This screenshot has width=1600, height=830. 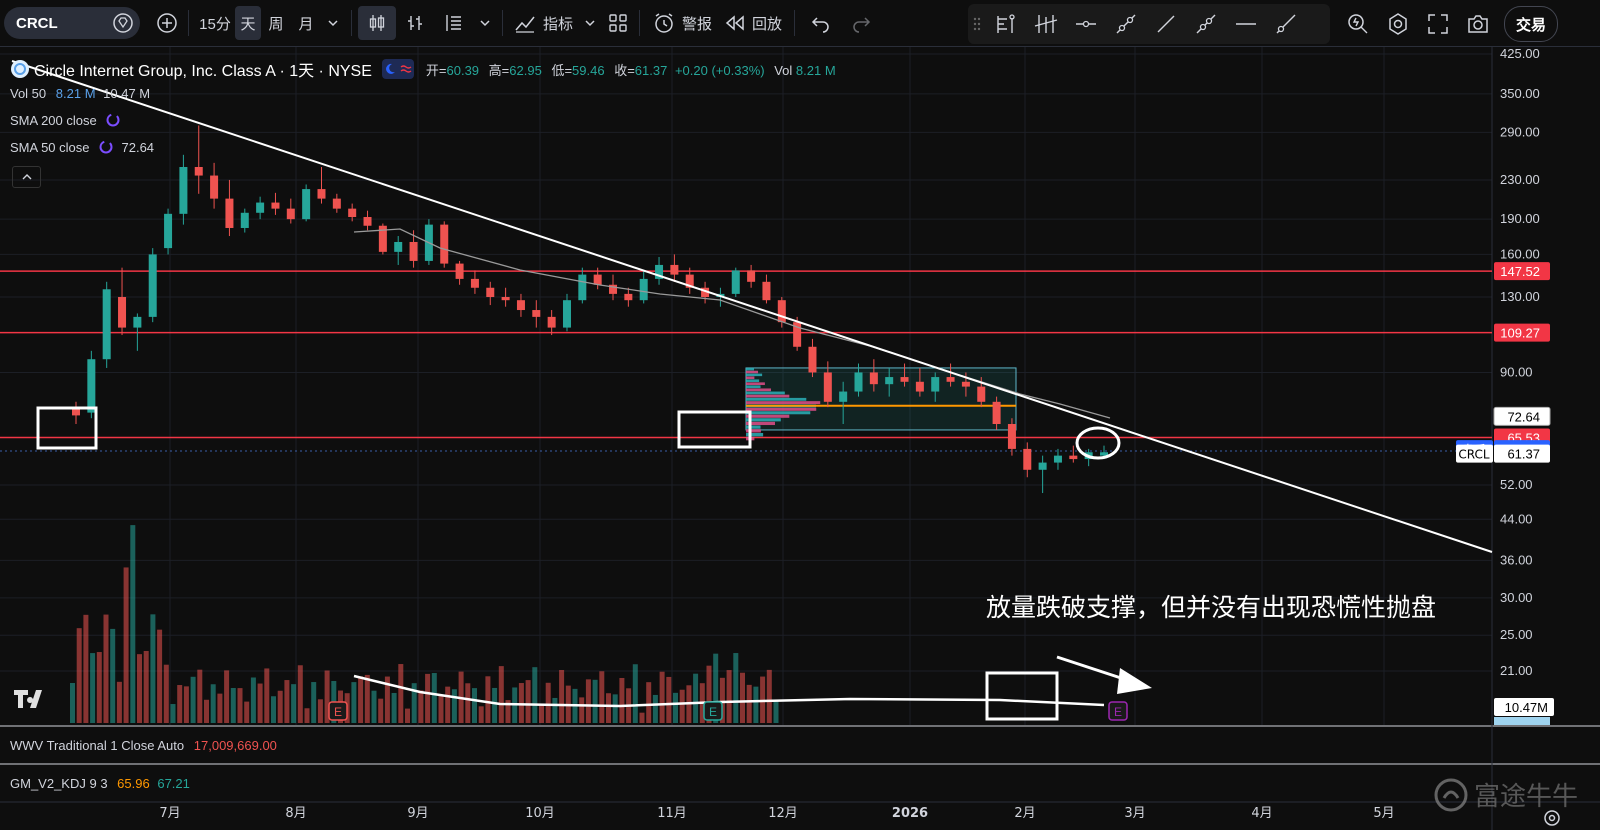 What do you see at coordinates (590, 23) in the screenshot?
I see `indicators-dropdown` at bounding box center [590, 23].